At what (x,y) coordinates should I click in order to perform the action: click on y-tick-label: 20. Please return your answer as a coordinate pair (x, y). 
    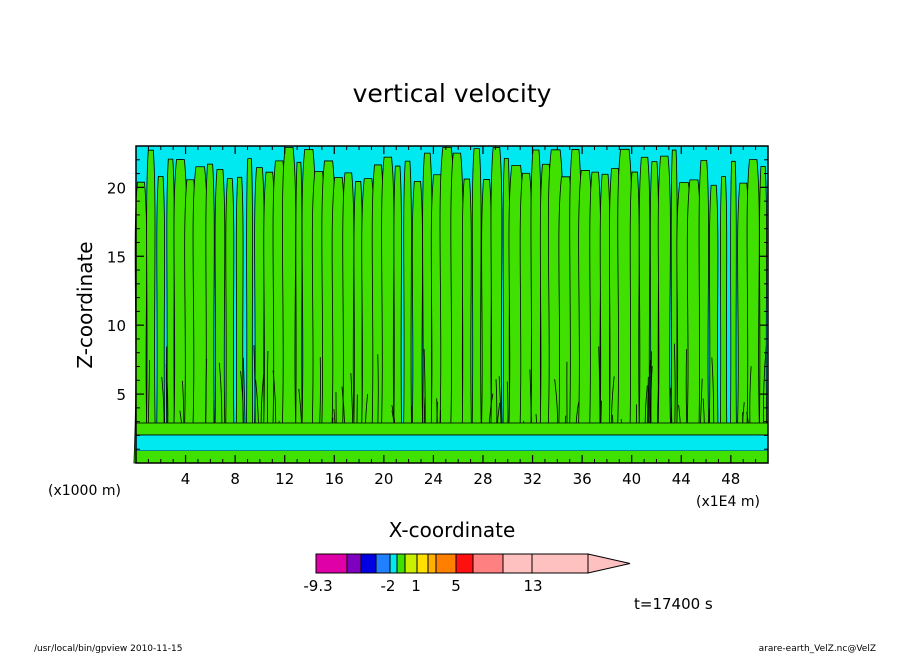
    Looking at the image, I should click on (116, 188).